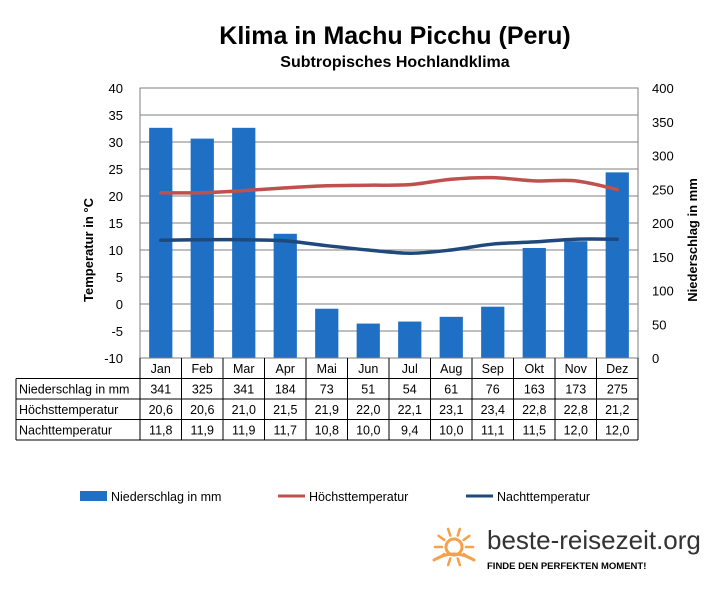 The height and width of the screenshot is (593, 720). I want to click on brand-name: beste-reisezeit.org, so click(594, 540).